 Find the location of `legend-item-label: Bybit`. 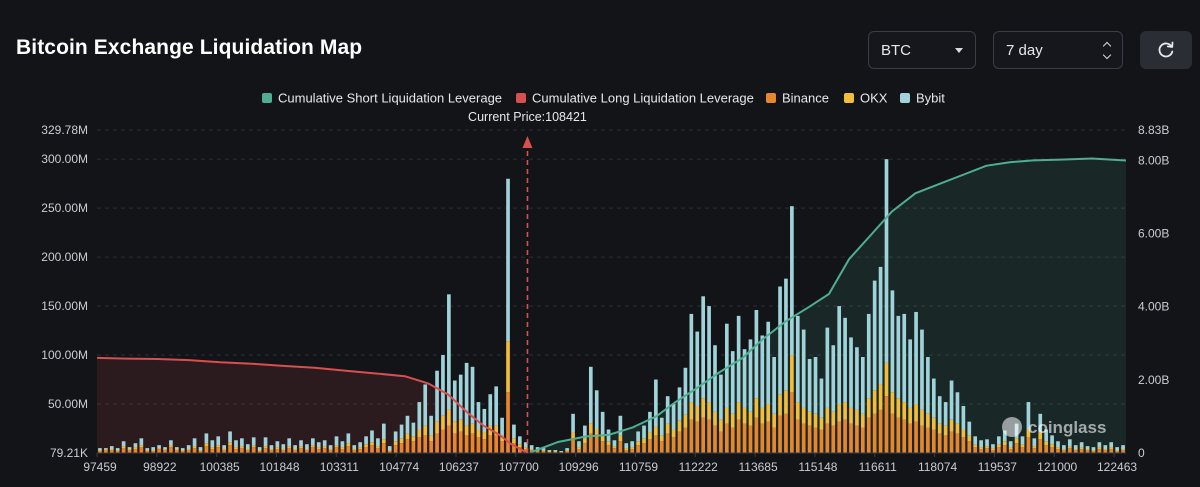

legend-item-label: Bybit is located at coordinates (930, 98).